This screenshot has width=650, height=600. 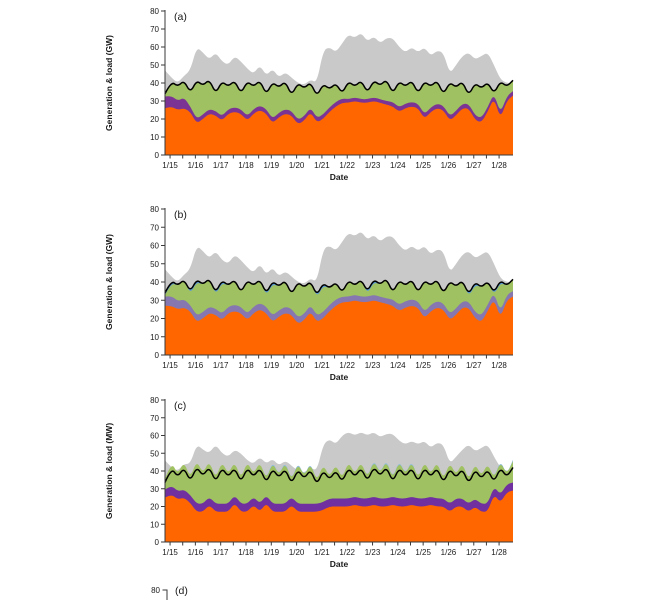 I want to click on panel-tag: (a), so click(x=180, y=17).